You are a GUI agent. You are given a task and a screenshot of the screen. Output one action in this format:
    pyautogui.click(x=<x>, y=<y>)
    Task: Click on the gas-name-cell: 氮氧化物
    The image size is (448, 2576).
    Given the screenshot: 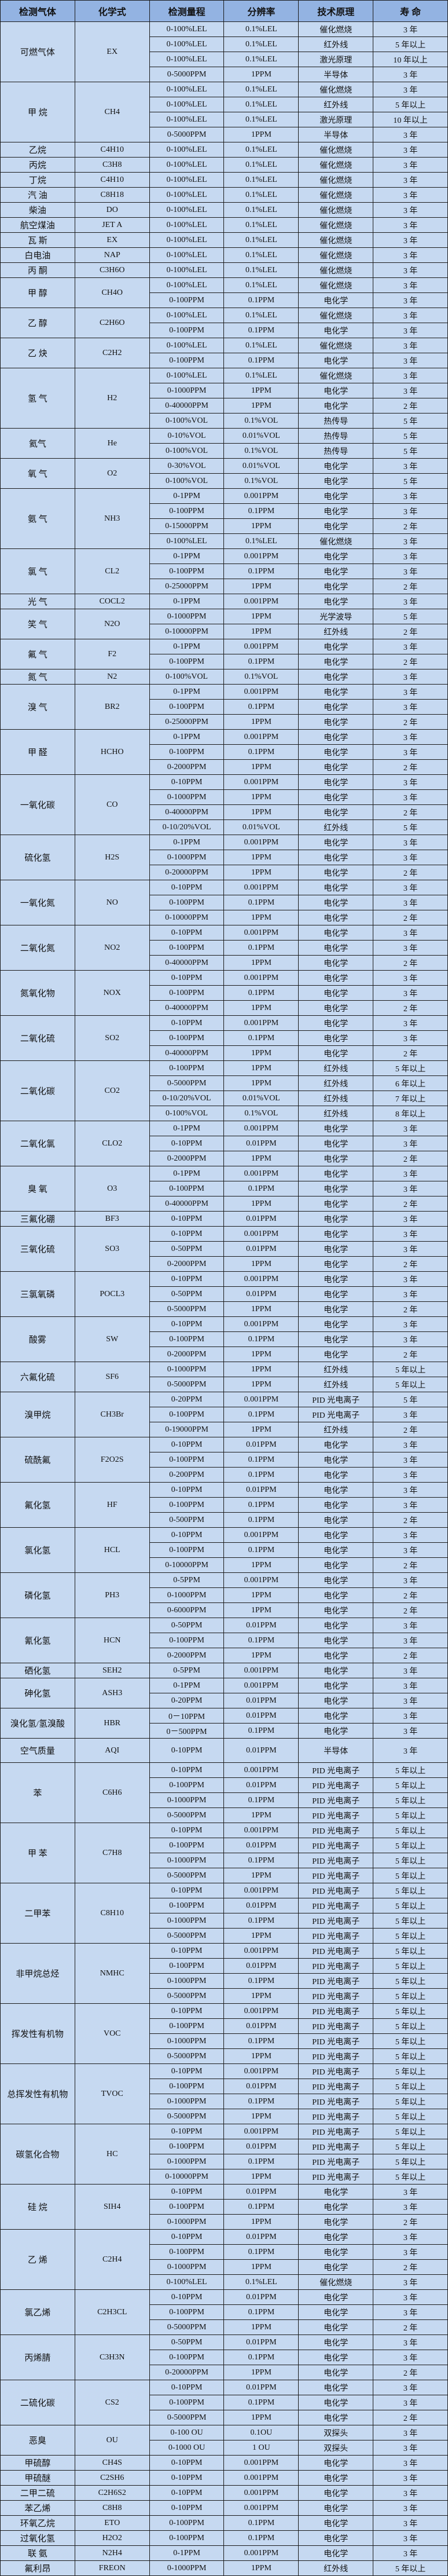 What is the action you would take?
    pyautogui.click(x=37, y=993)
    